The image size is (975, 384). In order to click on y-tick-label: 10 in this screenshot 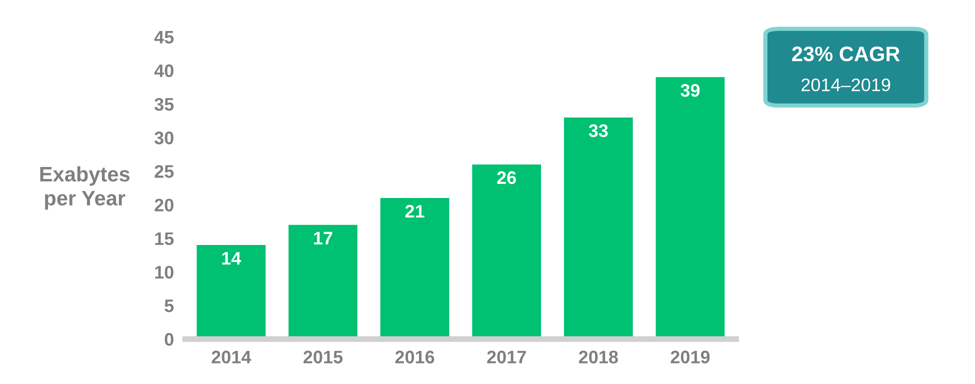, I will do `click(164, 272)`.